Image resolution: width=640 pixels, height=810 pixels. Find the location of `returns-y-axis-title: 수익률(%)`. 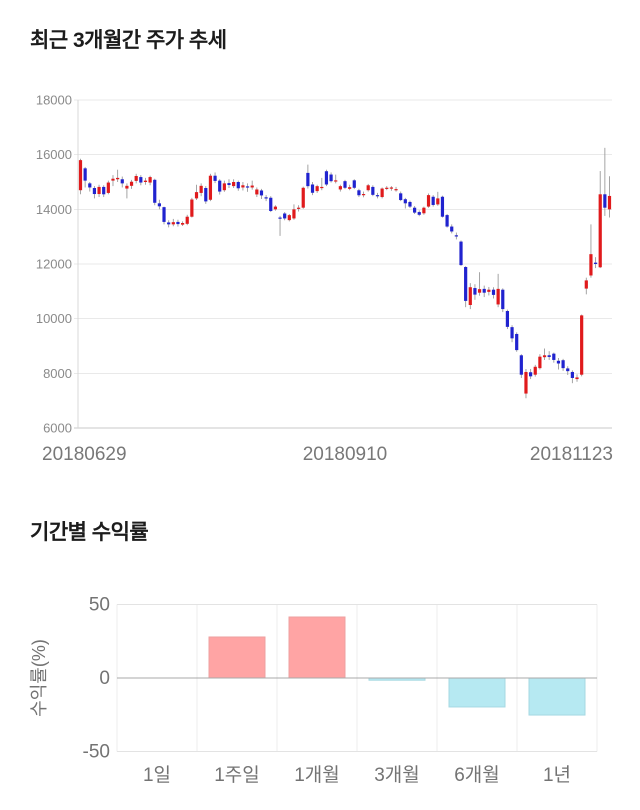

returns-y-axis-title: 수익률(%) is located at coordinates (39, 678).